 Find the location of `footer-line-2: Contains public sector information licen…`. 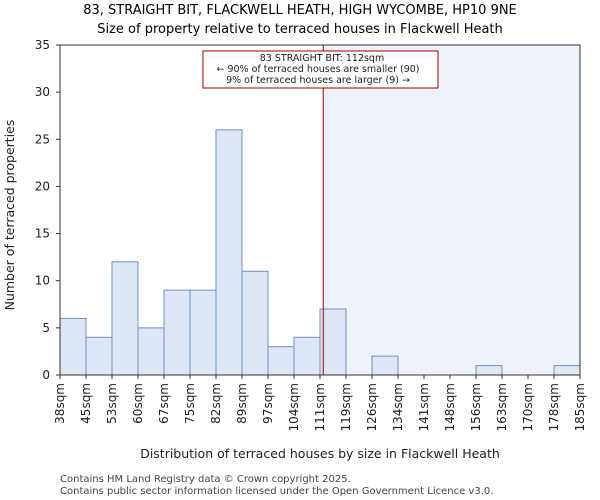

footer-line-2: Contains public sector information licen… is located at coordinates (276, 491).